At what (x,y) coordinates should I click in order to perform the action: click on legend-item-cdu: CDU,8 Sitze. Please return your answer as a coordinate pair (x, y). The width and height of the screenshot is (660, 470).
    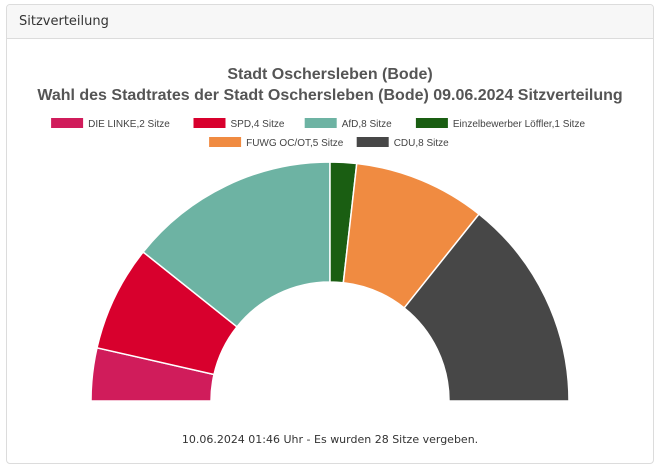
    Looking at the image, I should click on (402, 143).